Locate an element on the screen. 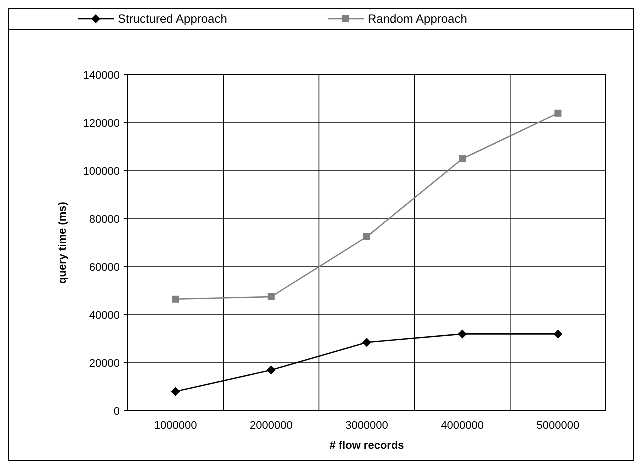 Image resolution: width=642 pixels, height=469 pixels. x-tick-label: 5000000 is located at coordinates (558, 426).